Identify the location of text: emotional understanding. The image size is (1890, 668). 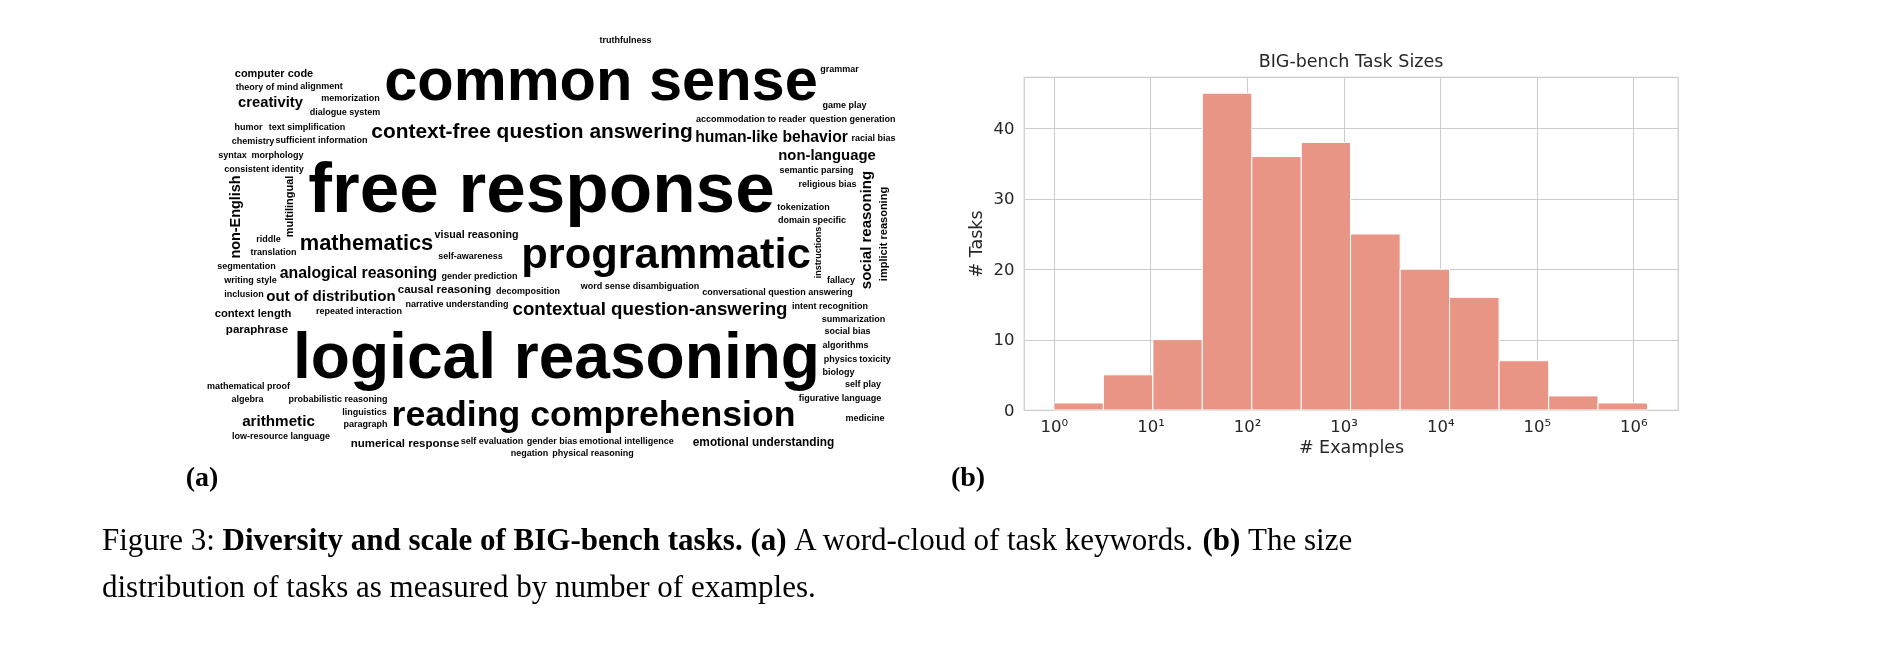
(763, 442).